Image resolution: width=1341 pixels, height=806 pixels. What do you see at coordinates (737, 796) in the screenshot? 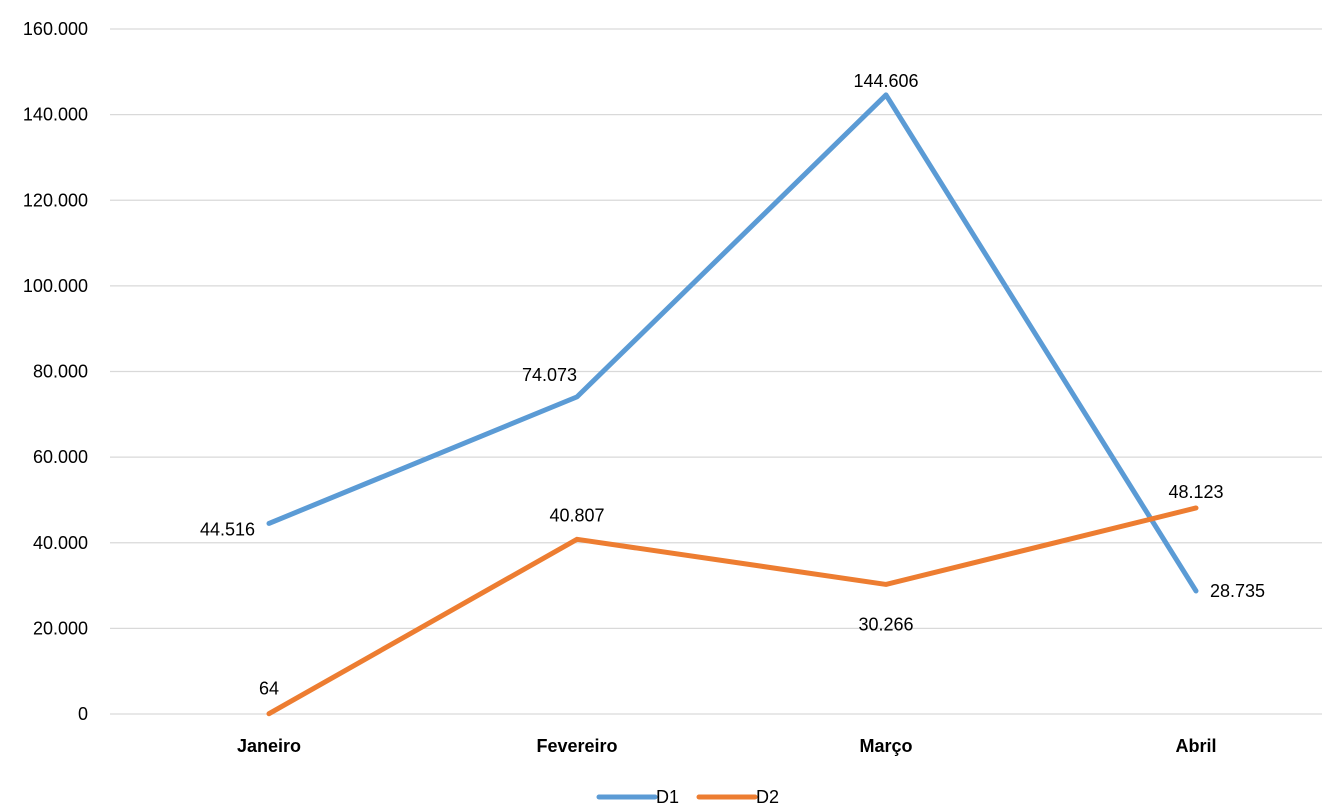
I see `legend-item-d2: D2` at bounding box center [737, 796].